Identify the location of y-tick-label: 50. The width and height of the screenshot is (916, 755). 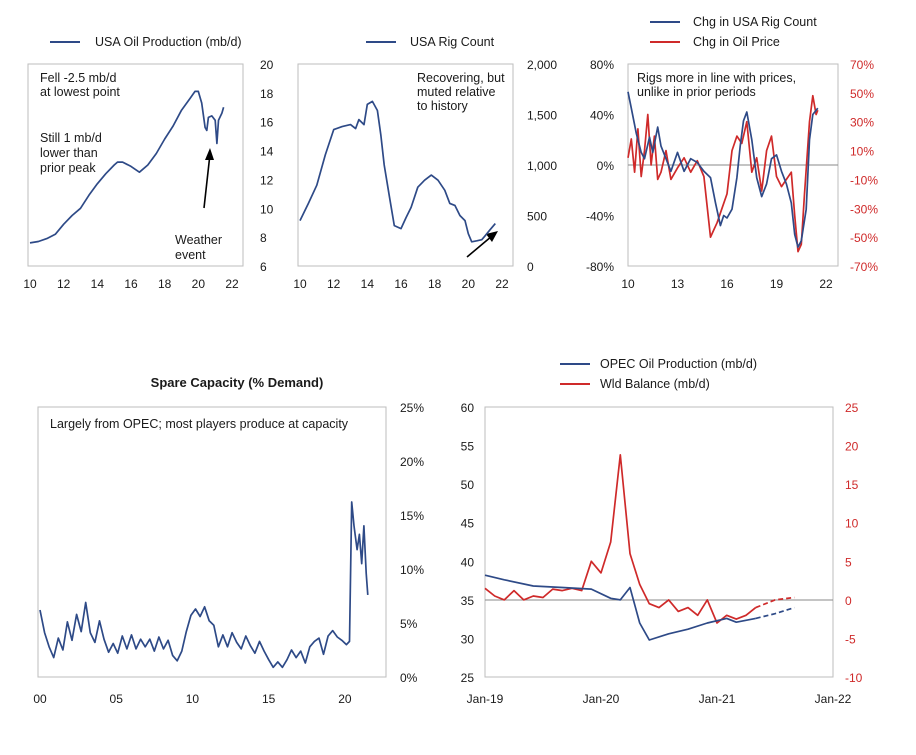
(468, 485).